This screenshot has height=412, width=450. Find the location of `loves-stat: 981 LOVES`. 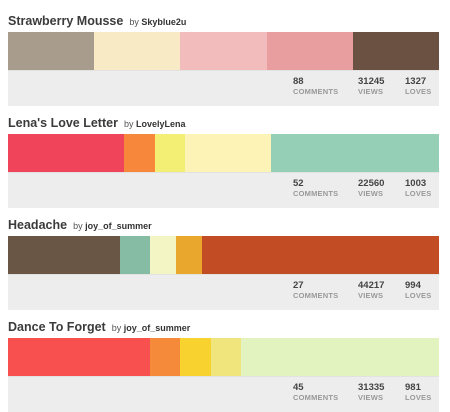

loves-stat: 981 LOVES is located at coordinates (418, 392).